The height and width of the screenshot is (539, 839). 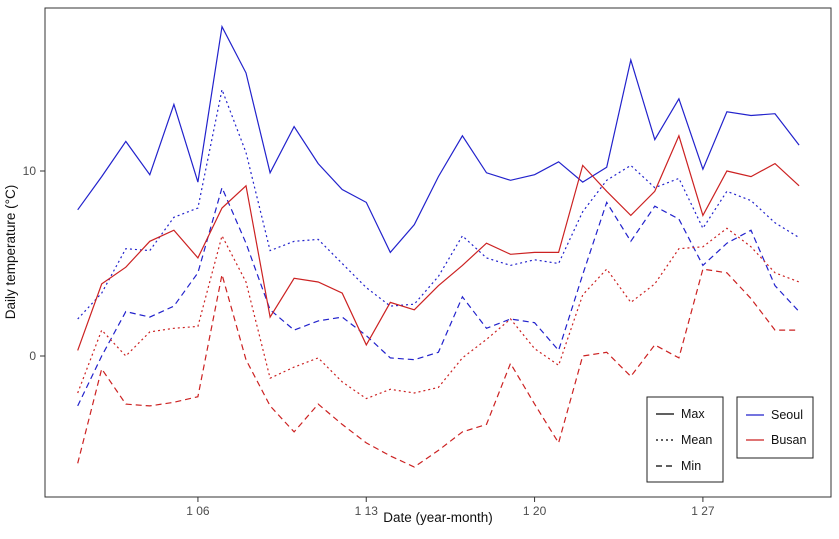 I want to click on legend-city: Seoul Busan, so click(x=775, y=427).